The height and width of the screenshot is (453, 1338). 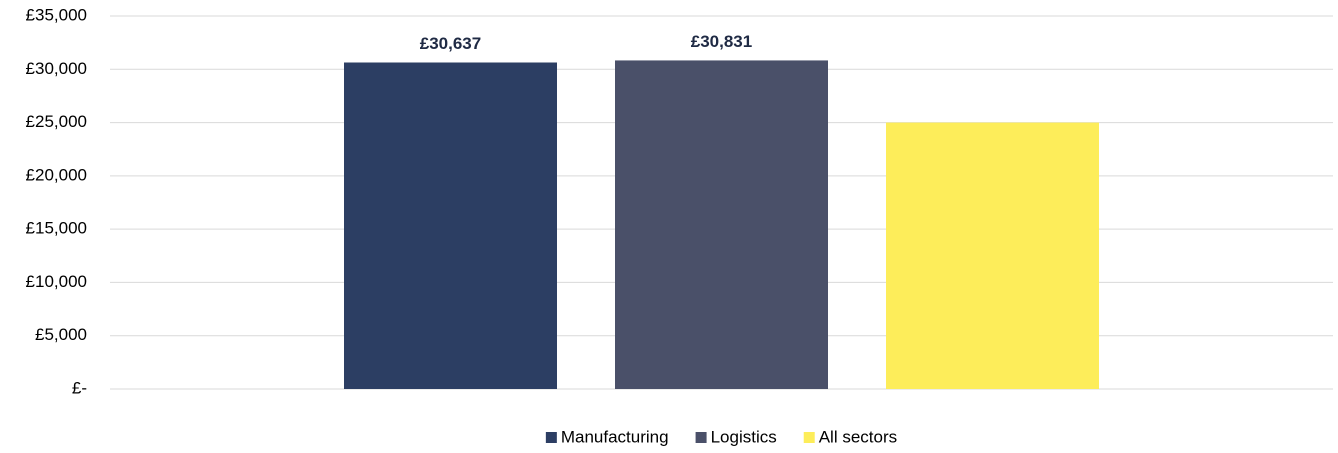 I want to click on legend-label: Manufacturing, so click(x=615, y=436).